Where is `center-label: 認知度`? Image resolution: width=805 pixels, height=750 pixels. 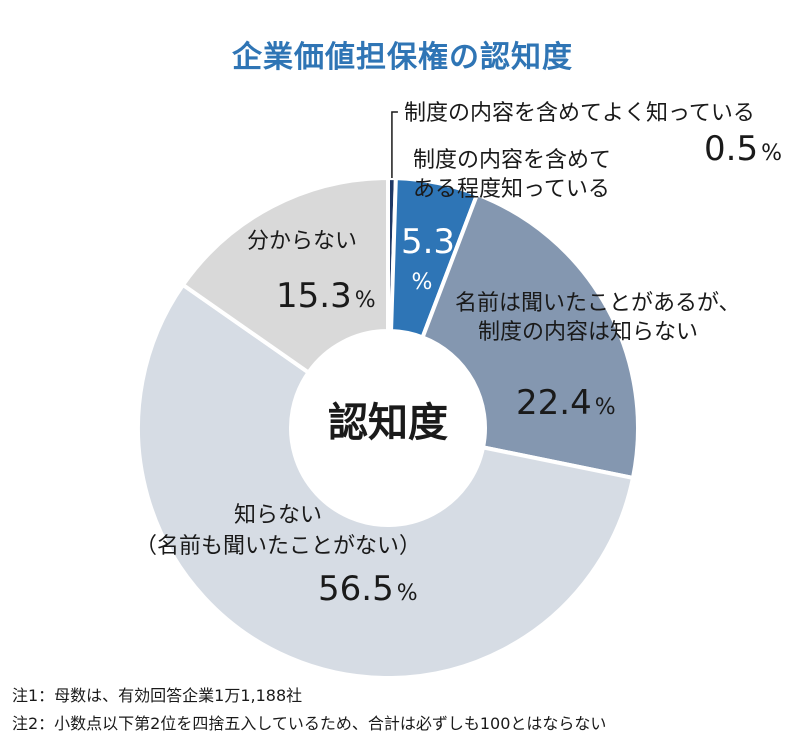 center-label: 認知度 is located at coordinates (388, 423).